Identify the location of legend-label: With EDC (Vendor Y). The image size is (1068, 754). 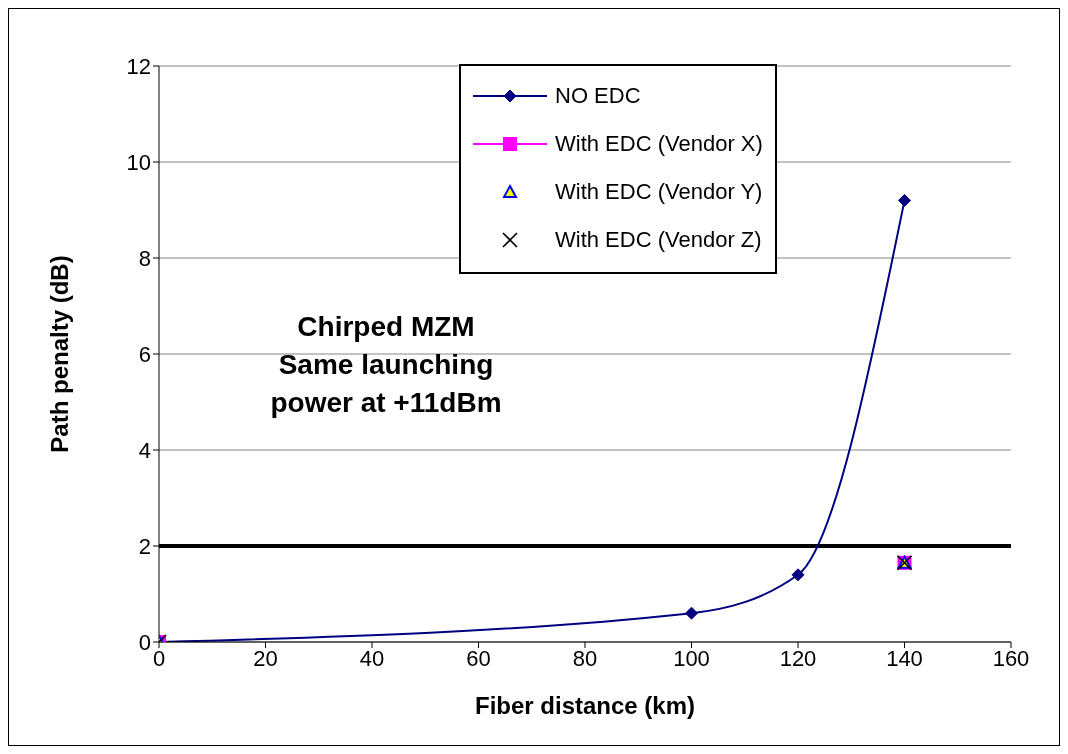
(659, 192).